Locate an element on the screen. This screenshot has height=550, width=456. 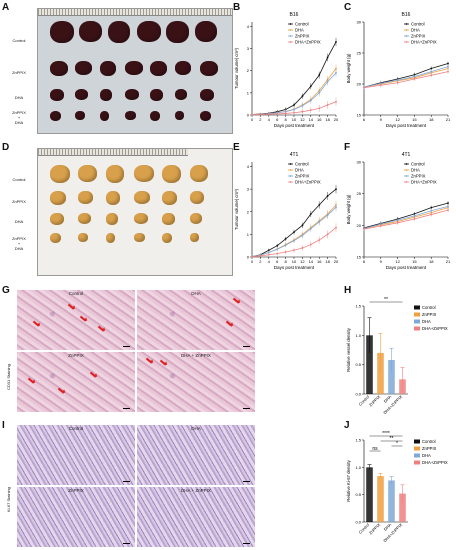
row-label-combo: ZnPPIX + DHA is located at coordinates (19, 243).